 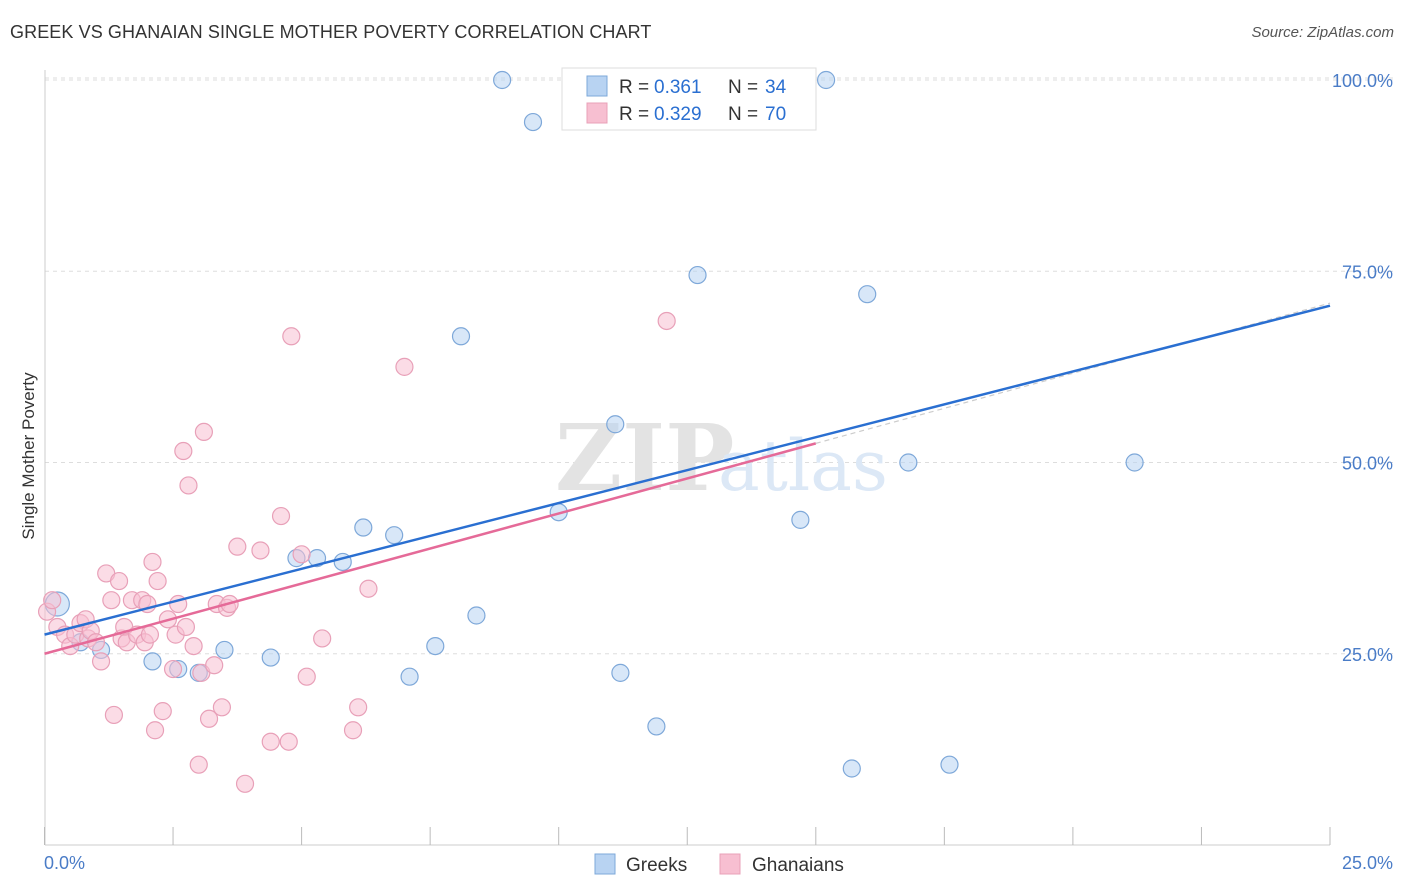 What do you see at coordinates (743, 87) in the screenshot?
I see `greeks-n-label: N =` at bounding box center [743, 87].